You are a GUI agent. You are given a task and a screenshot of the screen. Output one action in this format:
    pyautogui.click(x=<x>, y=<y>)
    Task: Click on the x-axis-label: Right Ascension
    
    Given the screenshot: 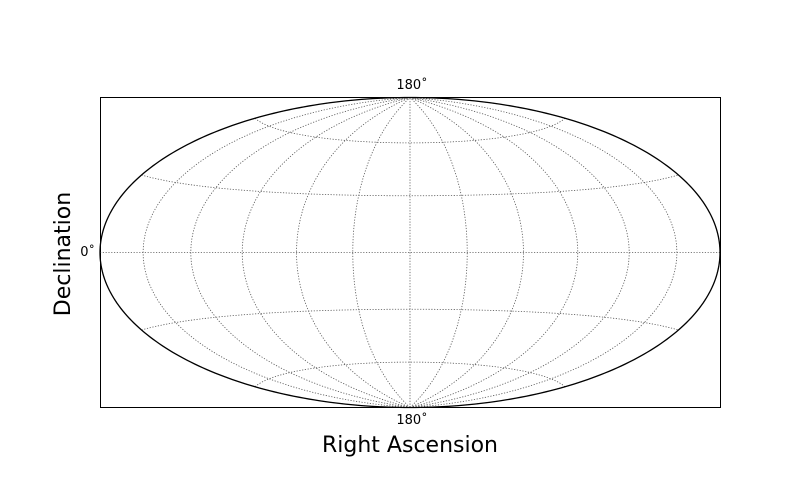 What is the action you would take?
    pyautogui.click(x=410, y=445)
    